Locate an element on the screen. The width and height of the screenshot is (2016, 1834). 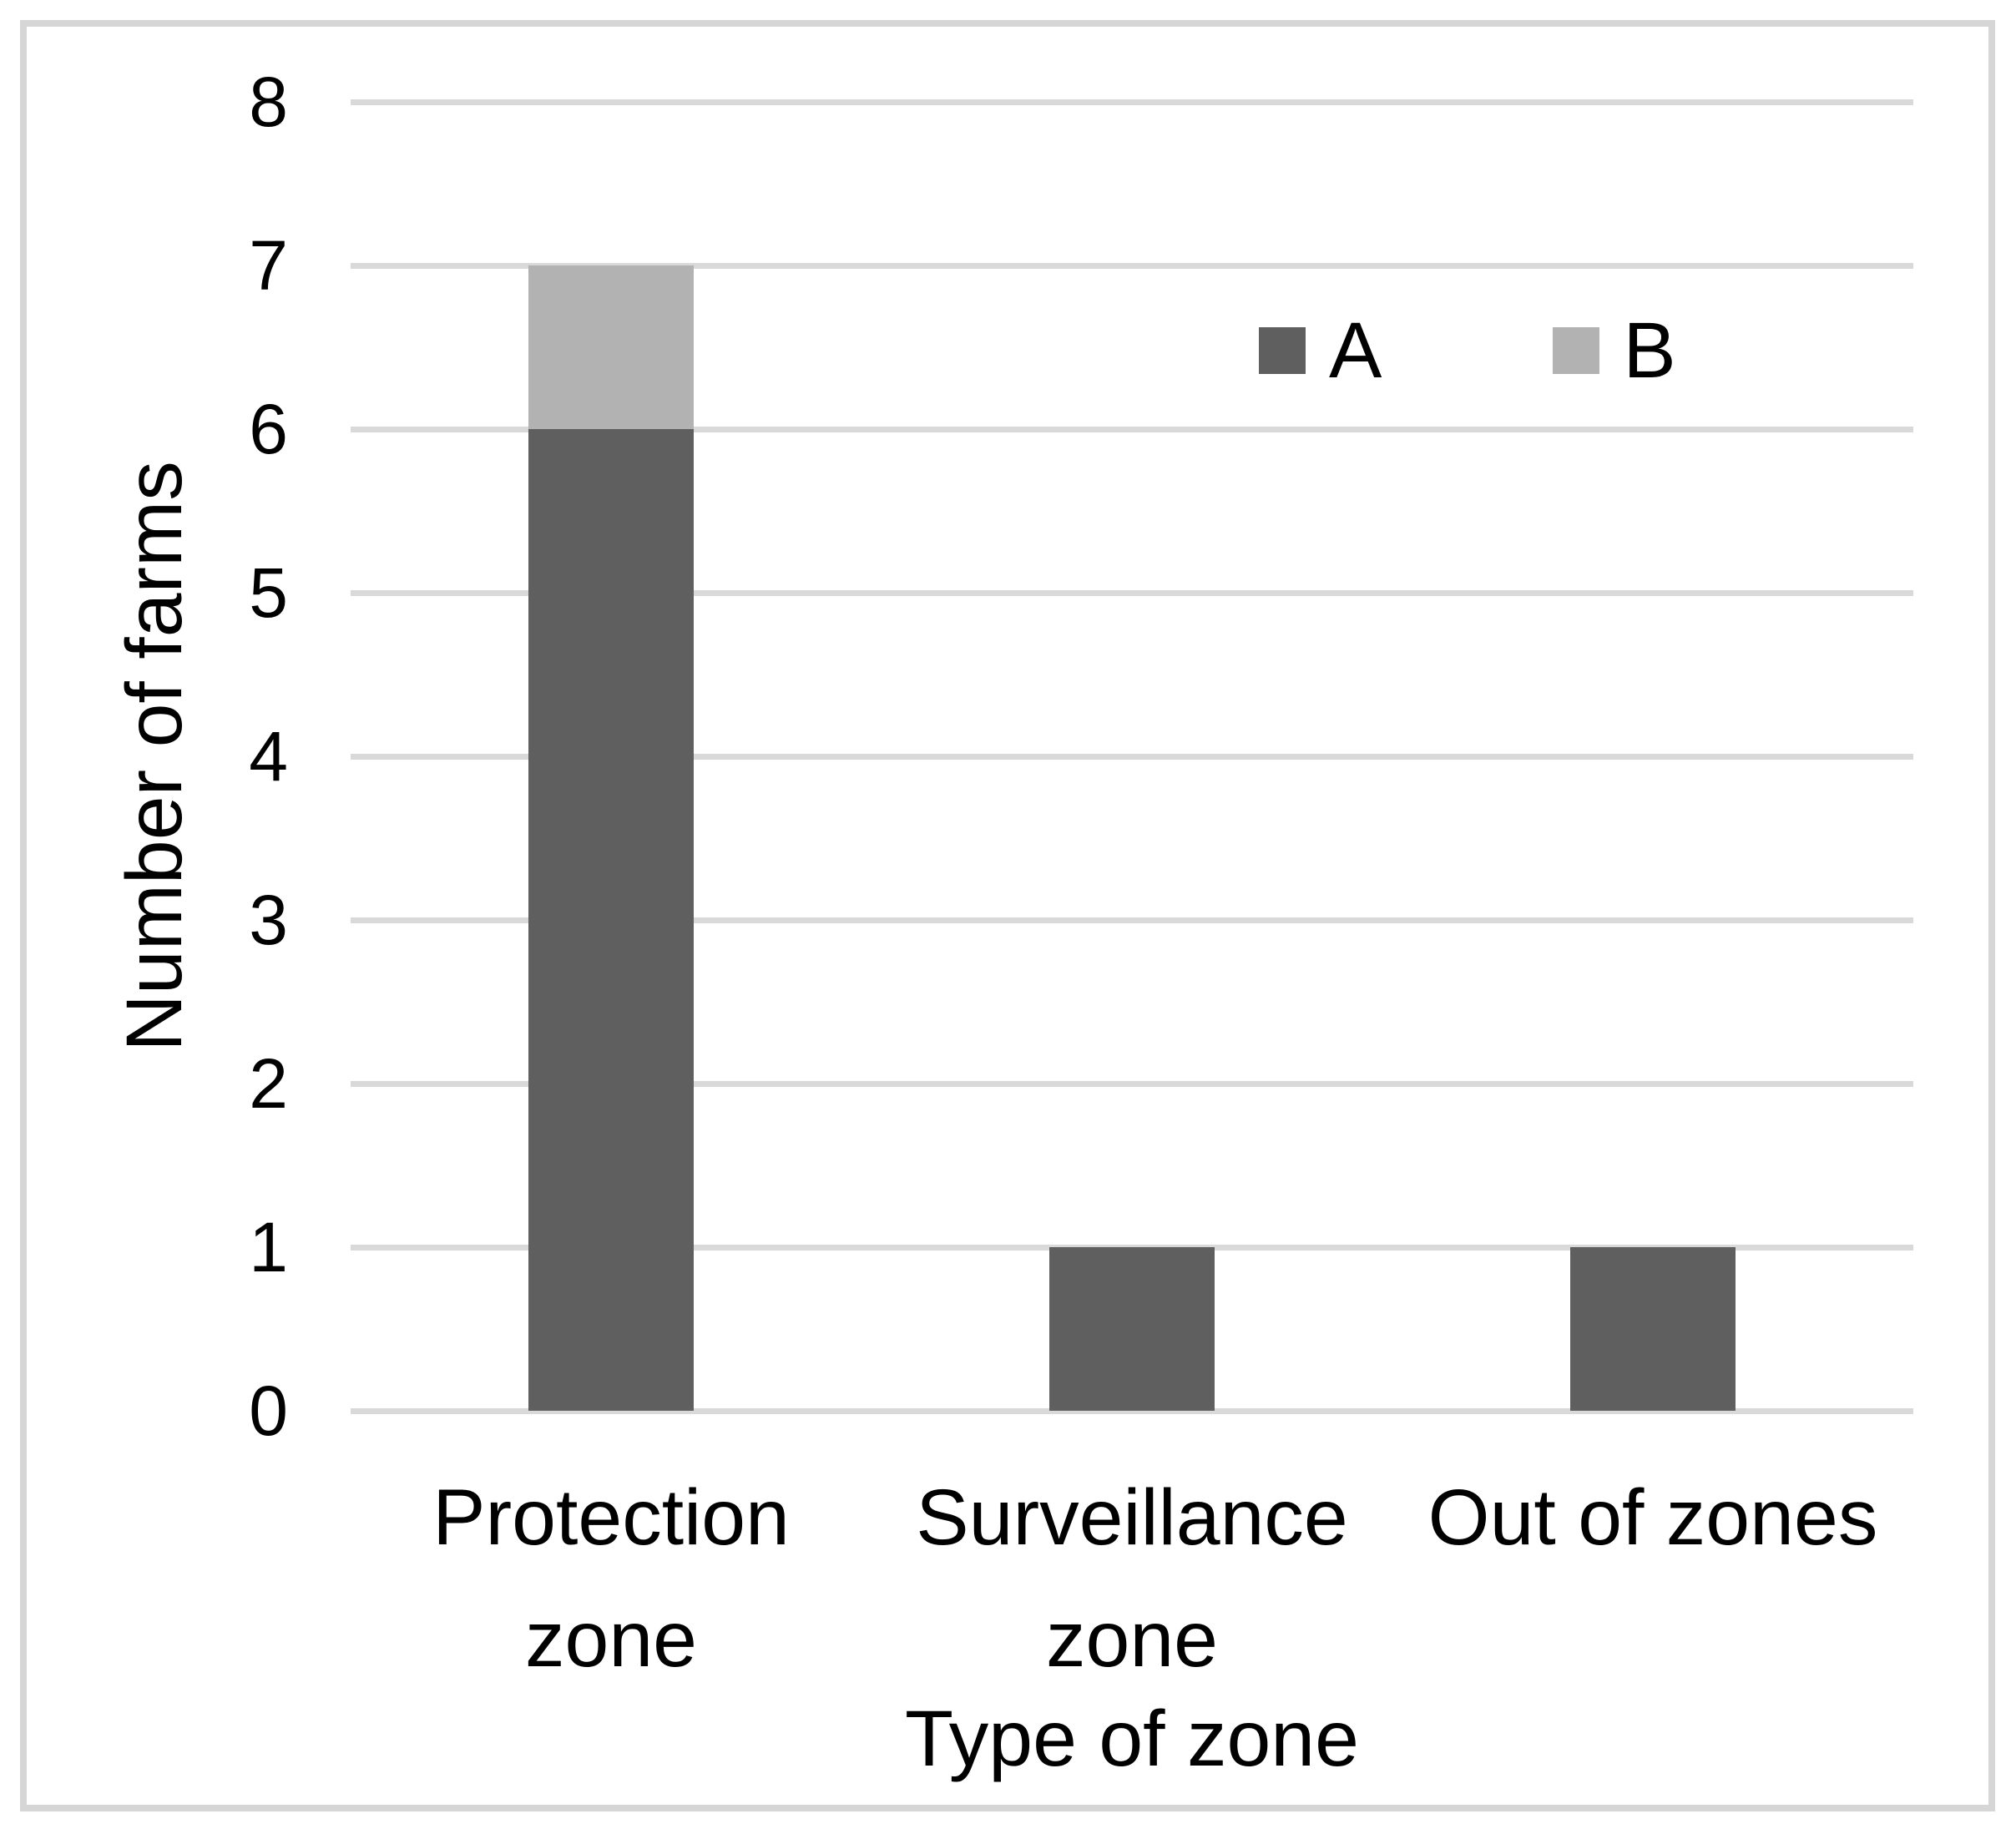
y-tick-label: 3 is located at coordinates (268, 920).